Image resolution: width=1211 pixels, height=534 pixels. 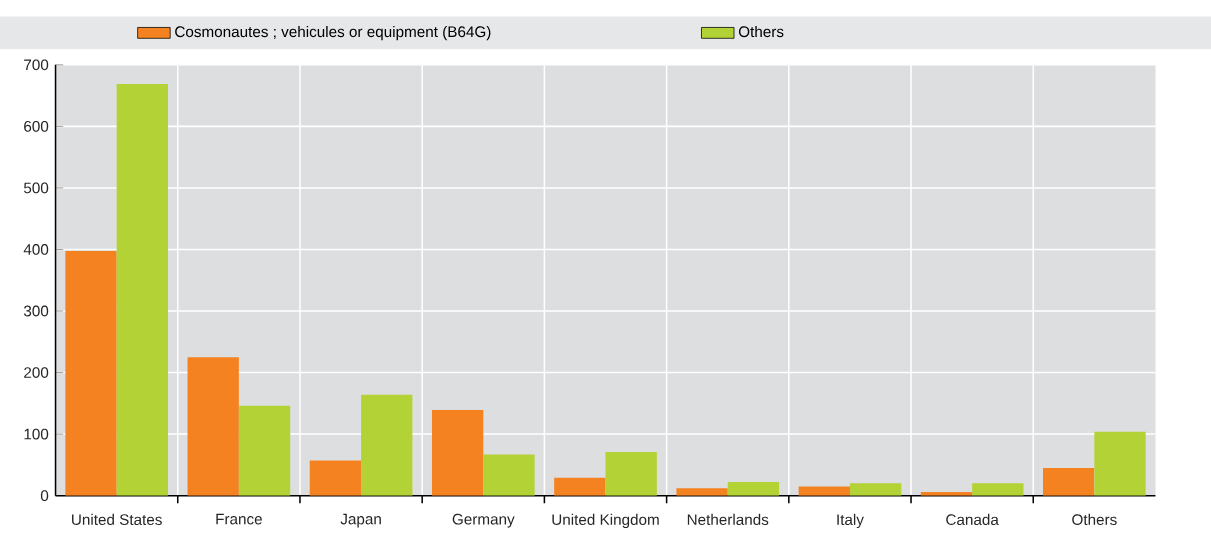 I want to click on y-tick-label: 700, so click(x=36, y=65).